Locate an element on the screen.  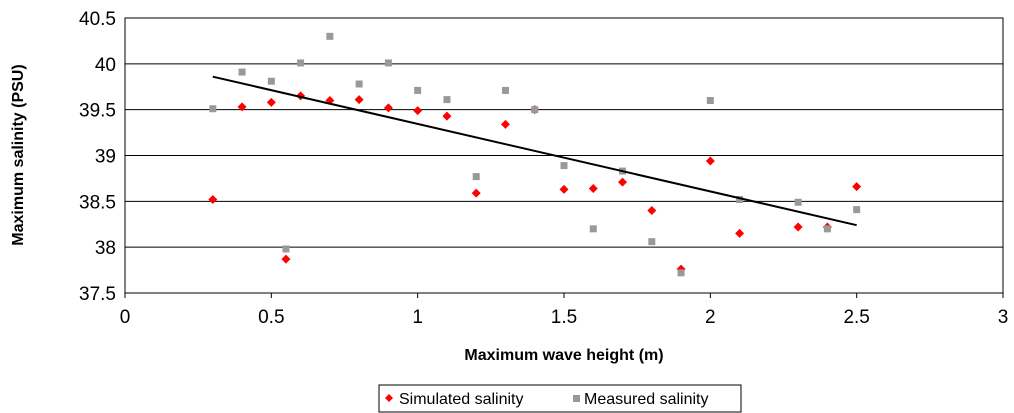
y-axis-tick-labels: 37.5 38 38.5 39 39.5 40 40.5 is located at coordinates (97, 157).